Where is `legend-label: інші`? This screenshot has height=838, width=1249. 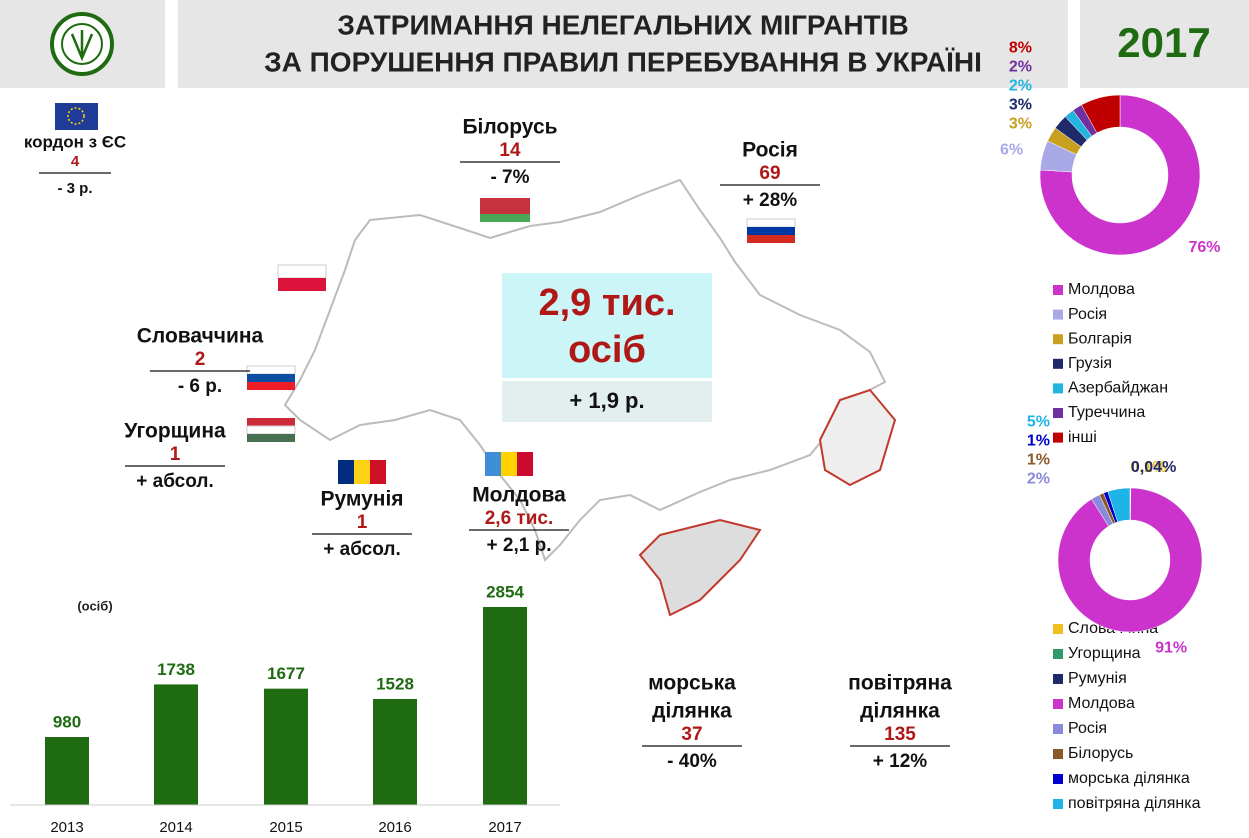 legend-label: інші is located at coordinates (1082, 437).